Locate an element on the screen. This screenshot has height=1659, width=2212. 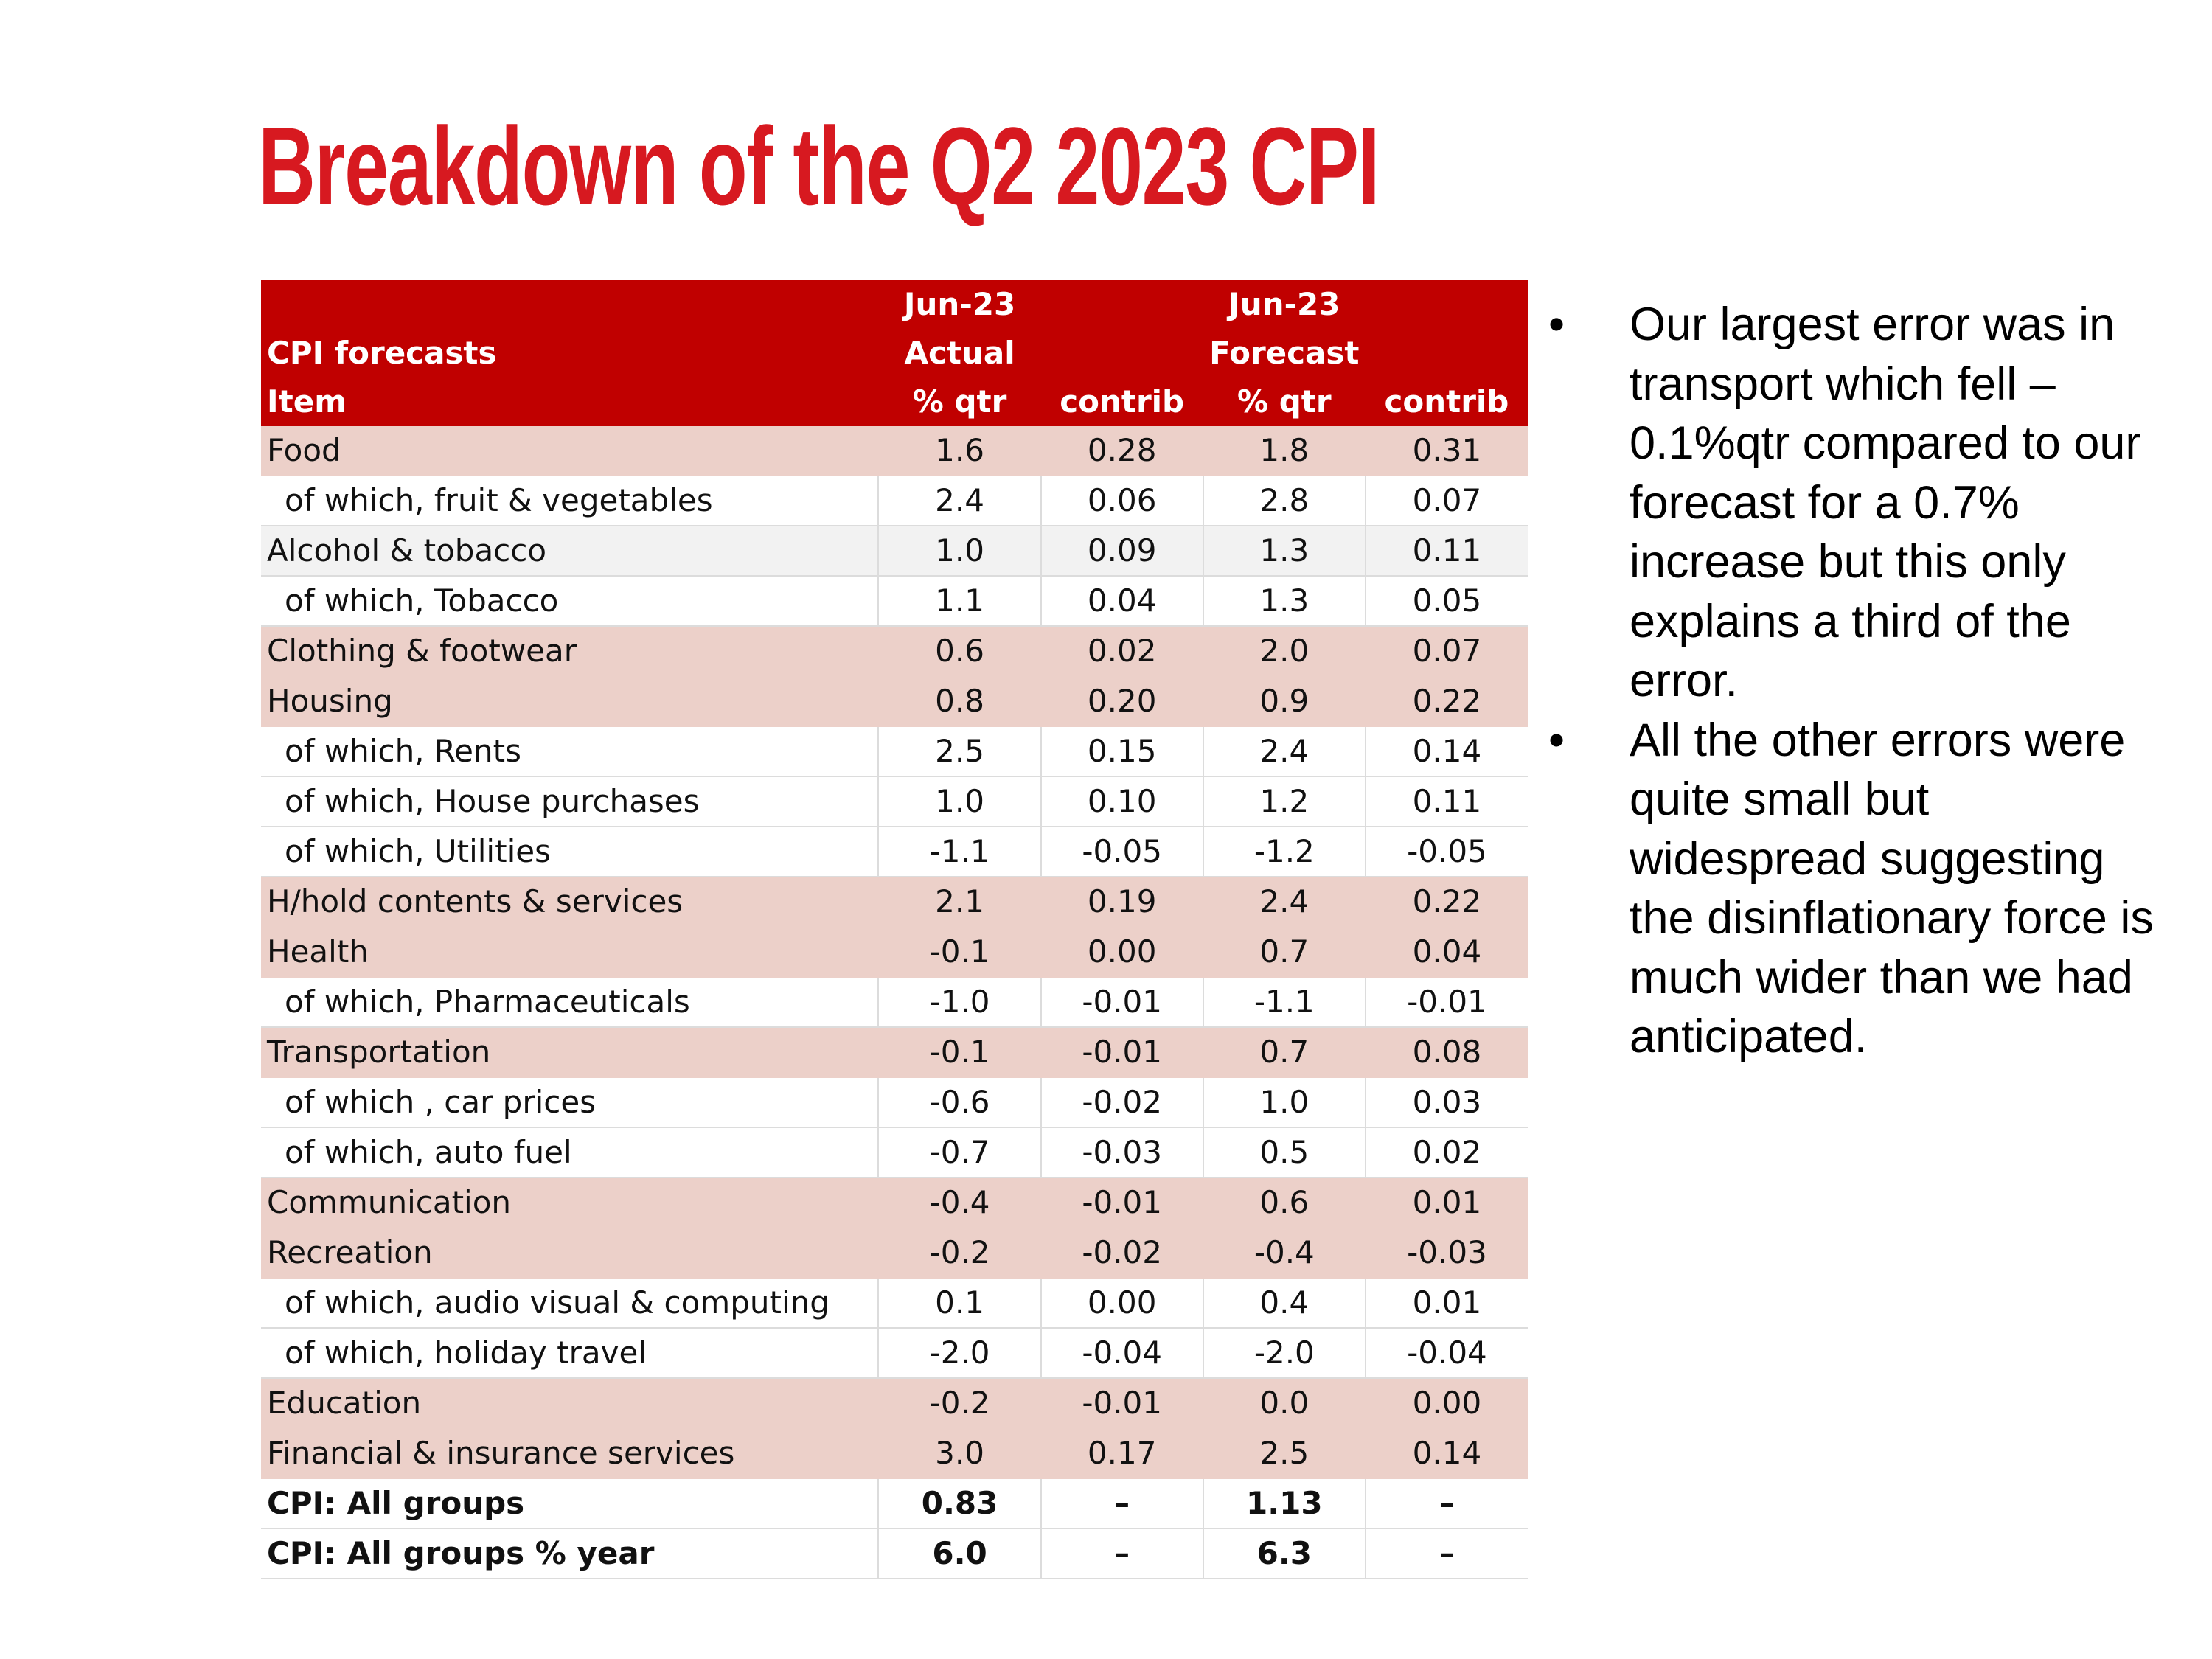
actual-contrib-value: – is located at coordinates (1121, 1503).